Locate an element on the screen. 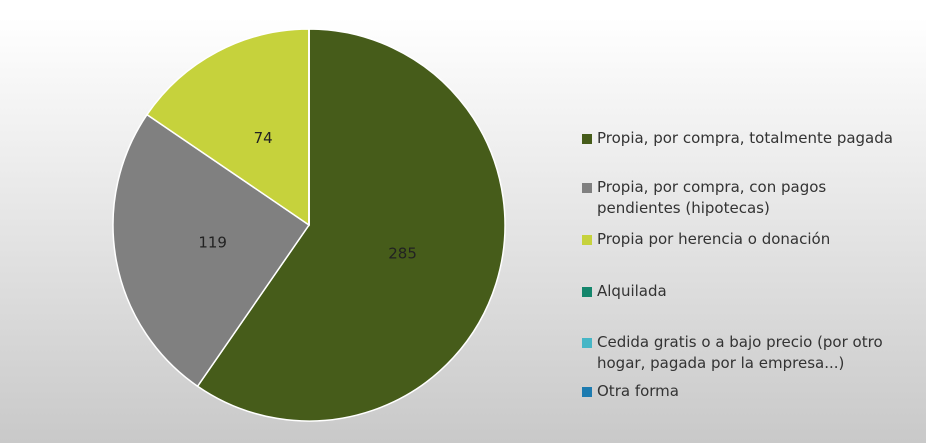 The width and height of the screenshot is (926, 443). legend-entry: Otra forma is located at coordinates (742, 391).